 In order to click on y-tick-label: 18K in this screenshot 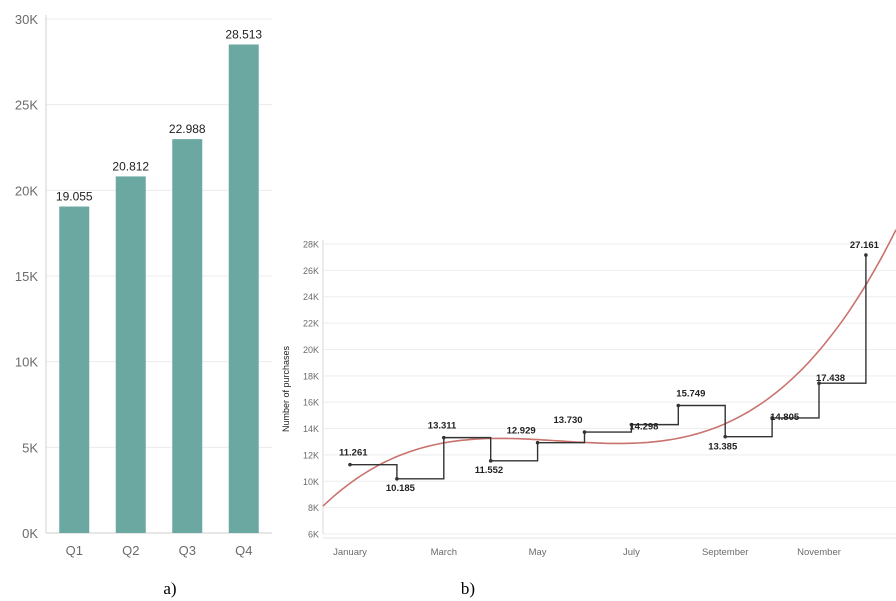, I will do `click(311, 376)`.